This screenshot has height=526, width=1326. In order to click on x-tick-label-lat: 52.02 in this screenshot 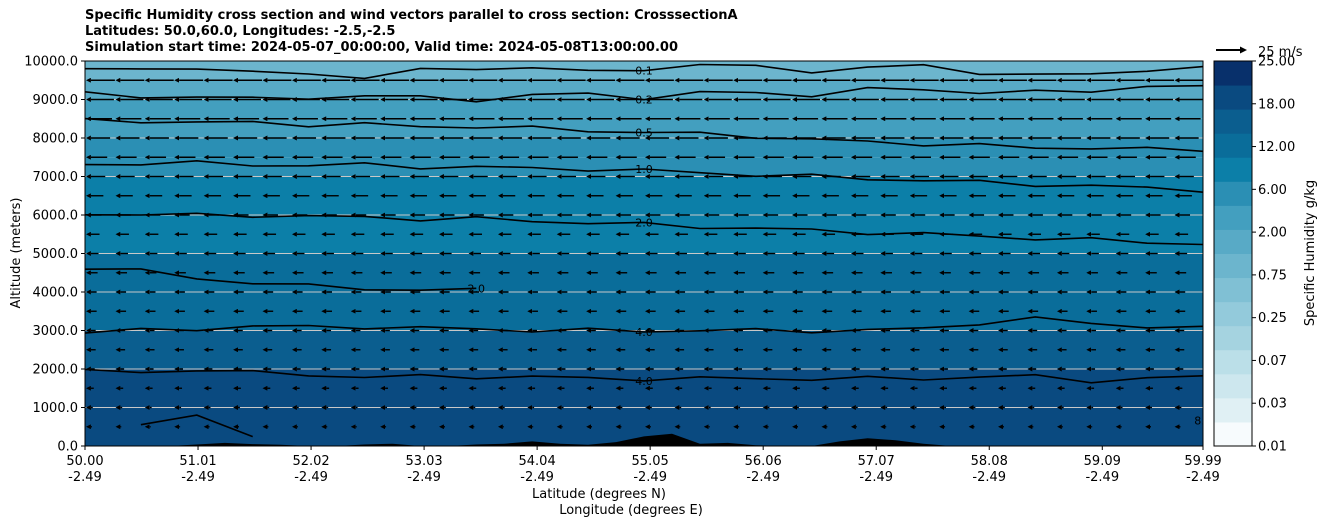, I will do `click(310, 461)`.